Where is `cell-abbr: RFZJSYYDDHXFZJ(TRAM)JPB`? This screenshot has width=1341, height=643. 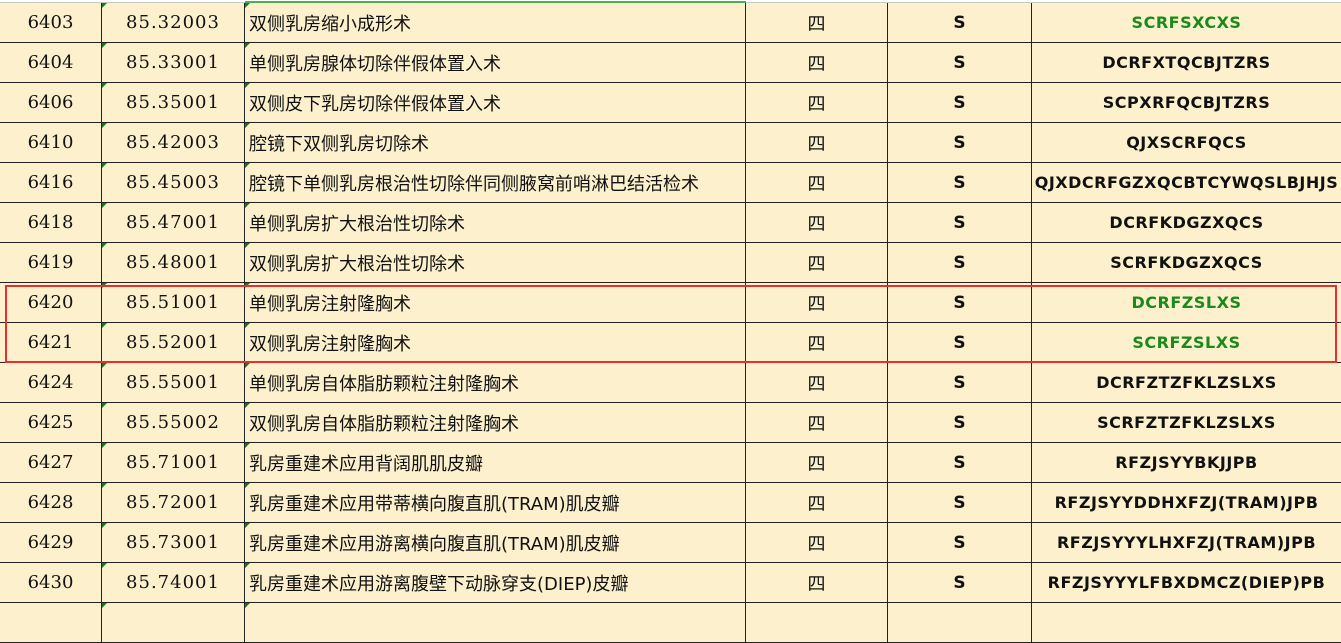 cell-abbr: RFZJSYYDDHXFZJ(TRAM)JPB is located at coordinates (1186, 502).